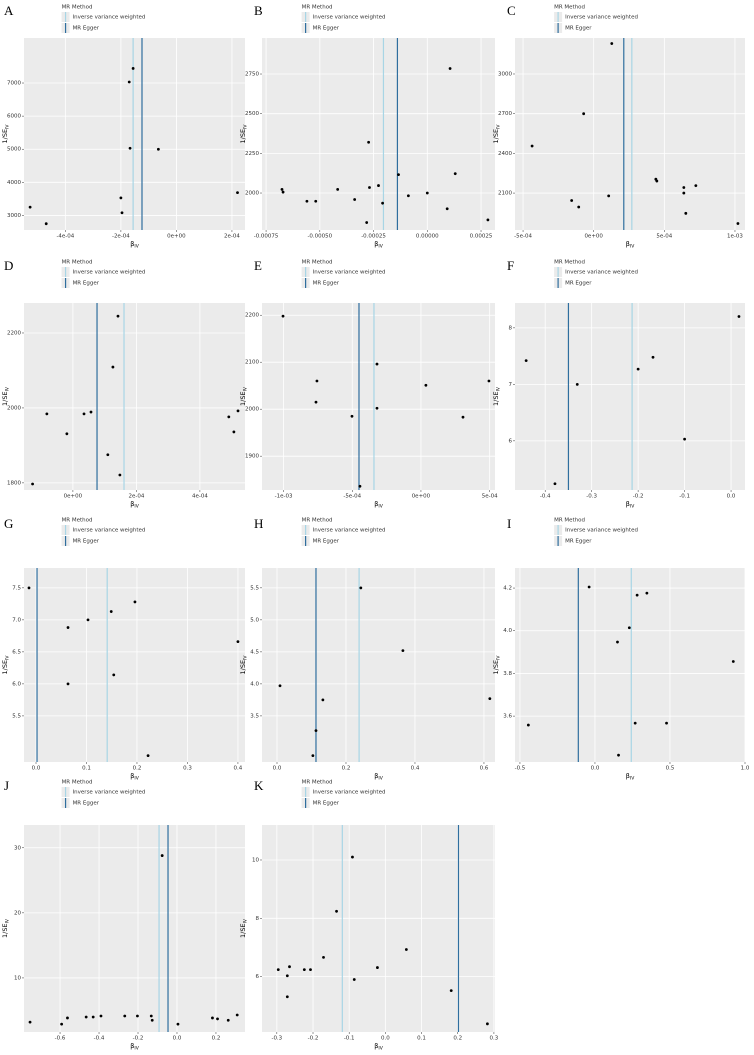 The height and width of the screenshot is (1055, 754). I want to click on x-tick-label: -1e-03, so click(284, 497).